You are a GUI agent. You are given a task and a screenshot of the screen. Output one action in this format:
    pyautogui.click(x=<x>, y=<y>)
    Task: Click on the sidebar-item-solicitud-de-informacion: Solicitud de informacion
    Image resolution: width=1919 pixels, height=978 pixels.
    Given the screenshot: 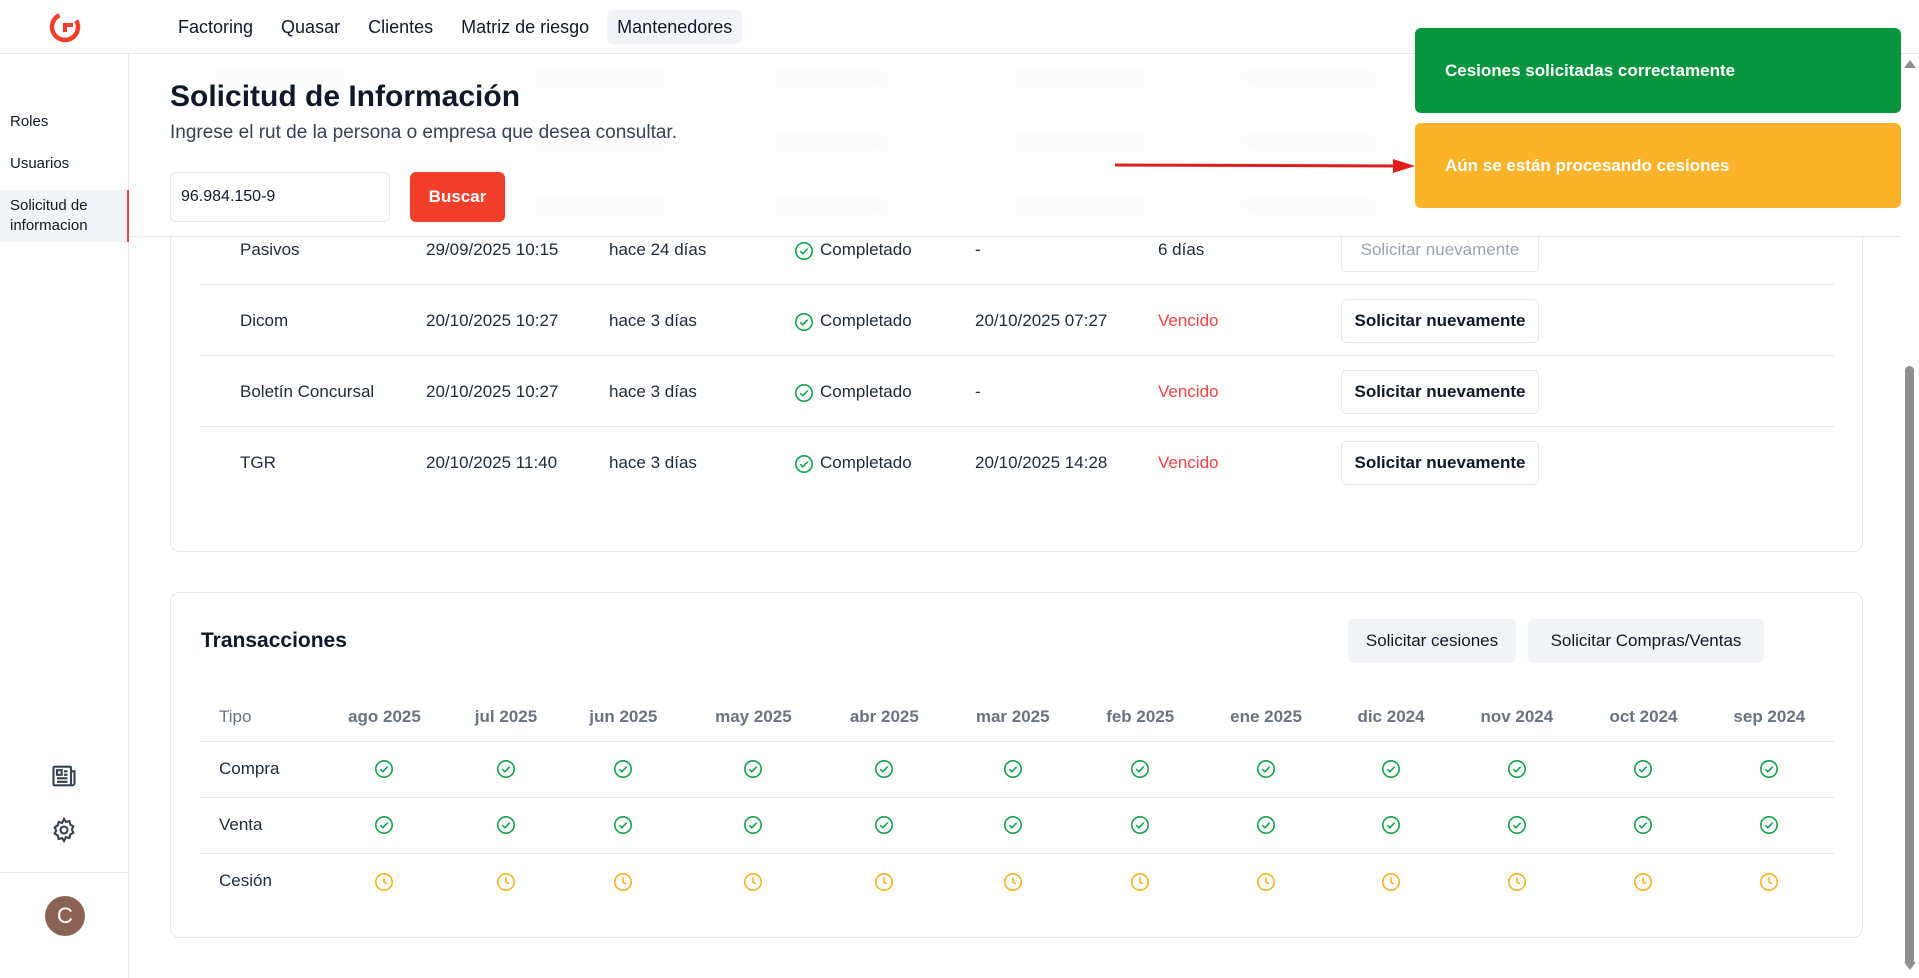 What is the action you would take?
    pyautogui.click(x=64, y=216)
    